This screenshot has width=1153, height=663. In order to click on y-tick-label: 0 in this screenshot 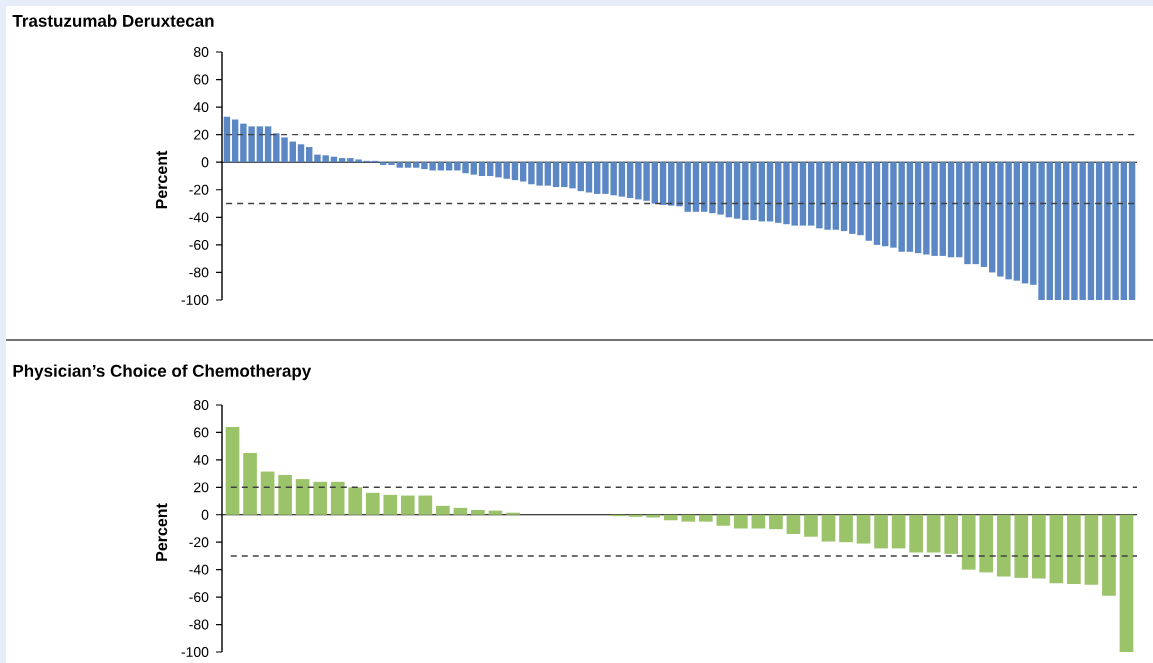, I will do `click(205, 162)`.